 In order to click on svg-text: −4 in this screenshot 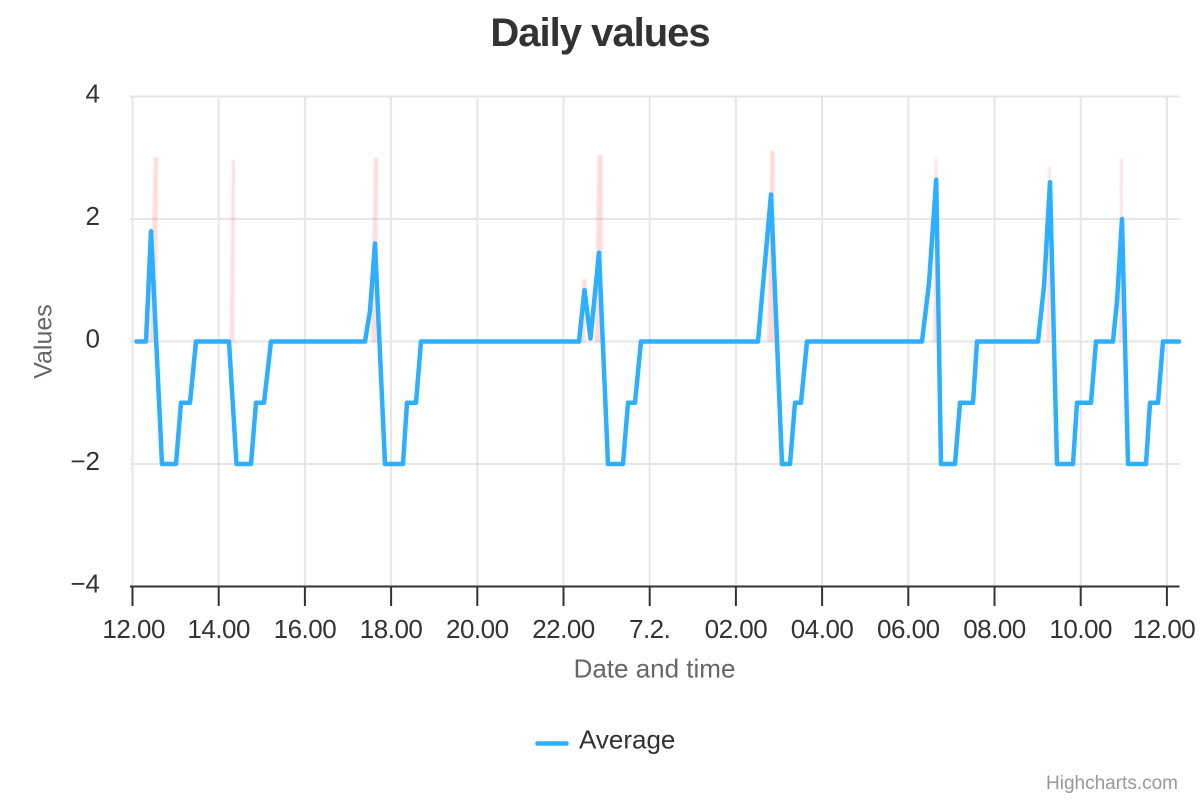, I will do `click(85, 584)`.